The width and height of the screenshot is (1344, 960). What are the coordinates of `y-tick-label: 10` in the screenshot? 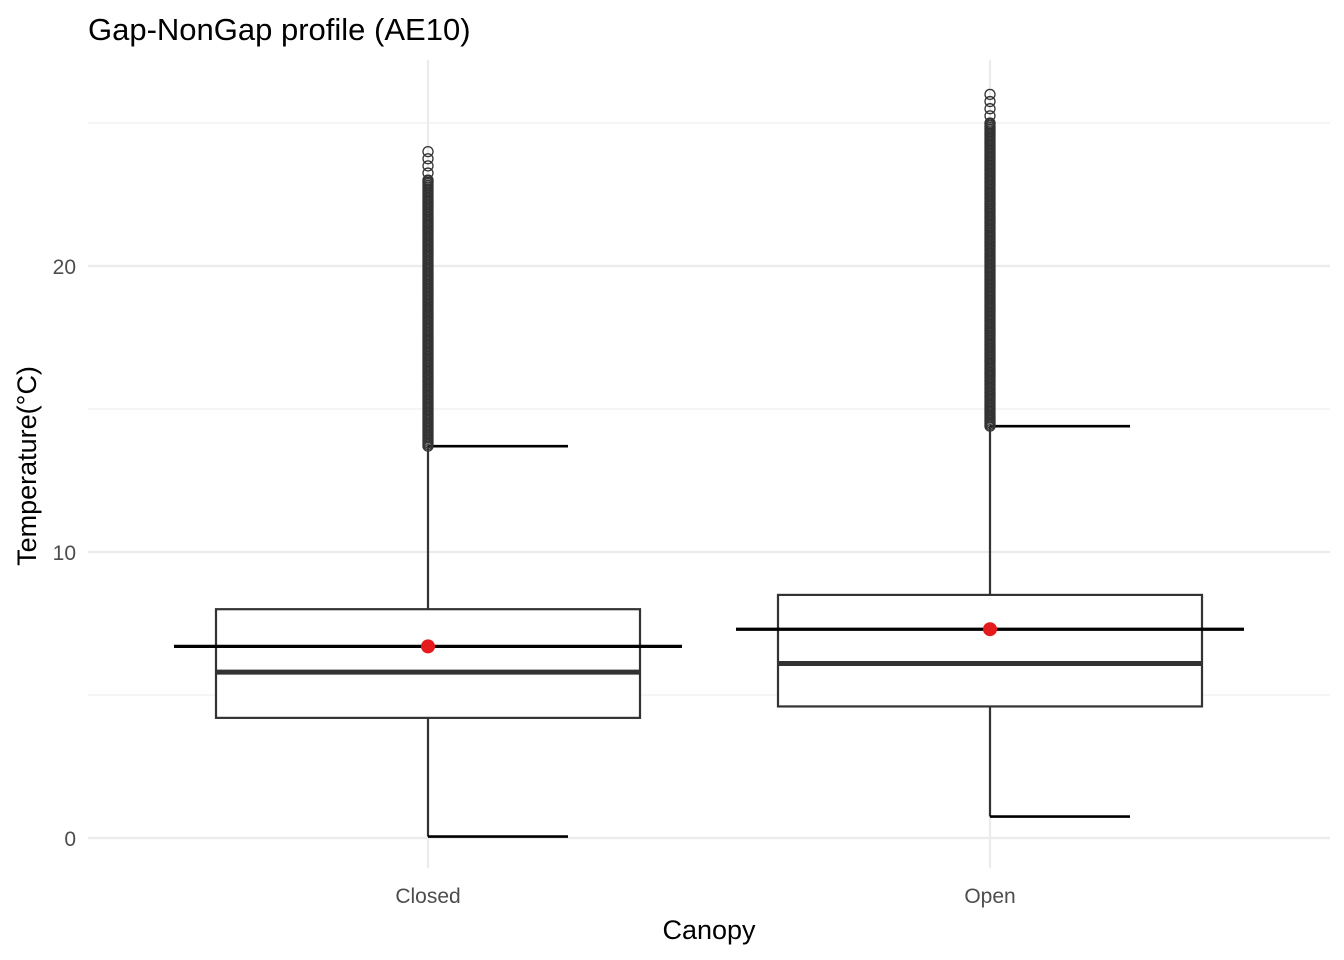 It's located at (64, 553).